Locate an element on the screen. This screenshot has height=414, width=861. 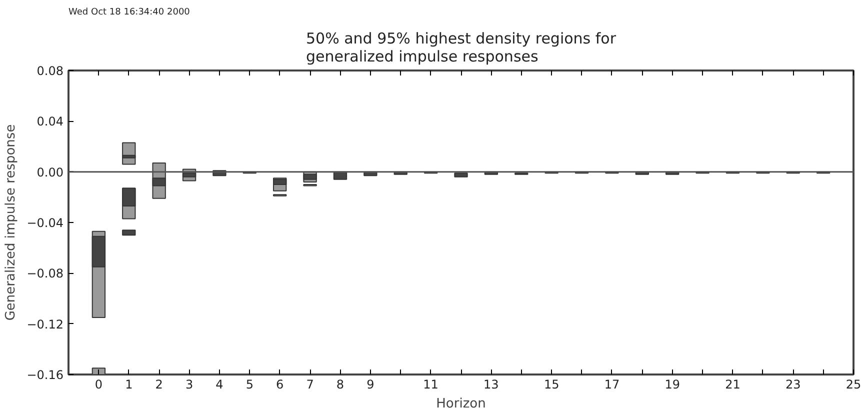
x-tick-label: 11 is located at coordinates (430, 385).